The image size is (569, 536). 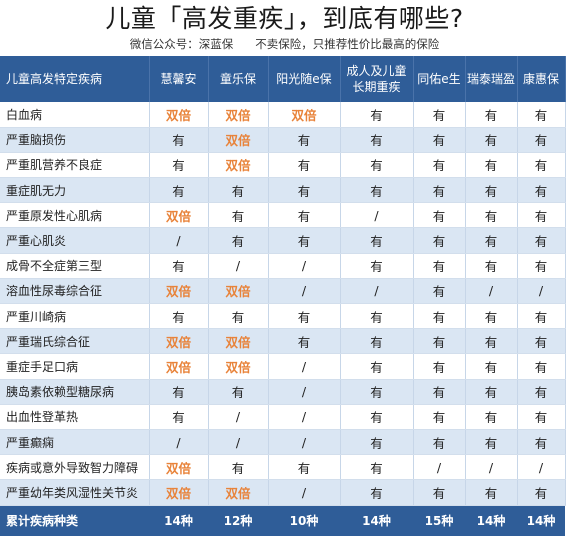 I want to click on column-header-plan: 康惠保, so click(x=541, y=79).